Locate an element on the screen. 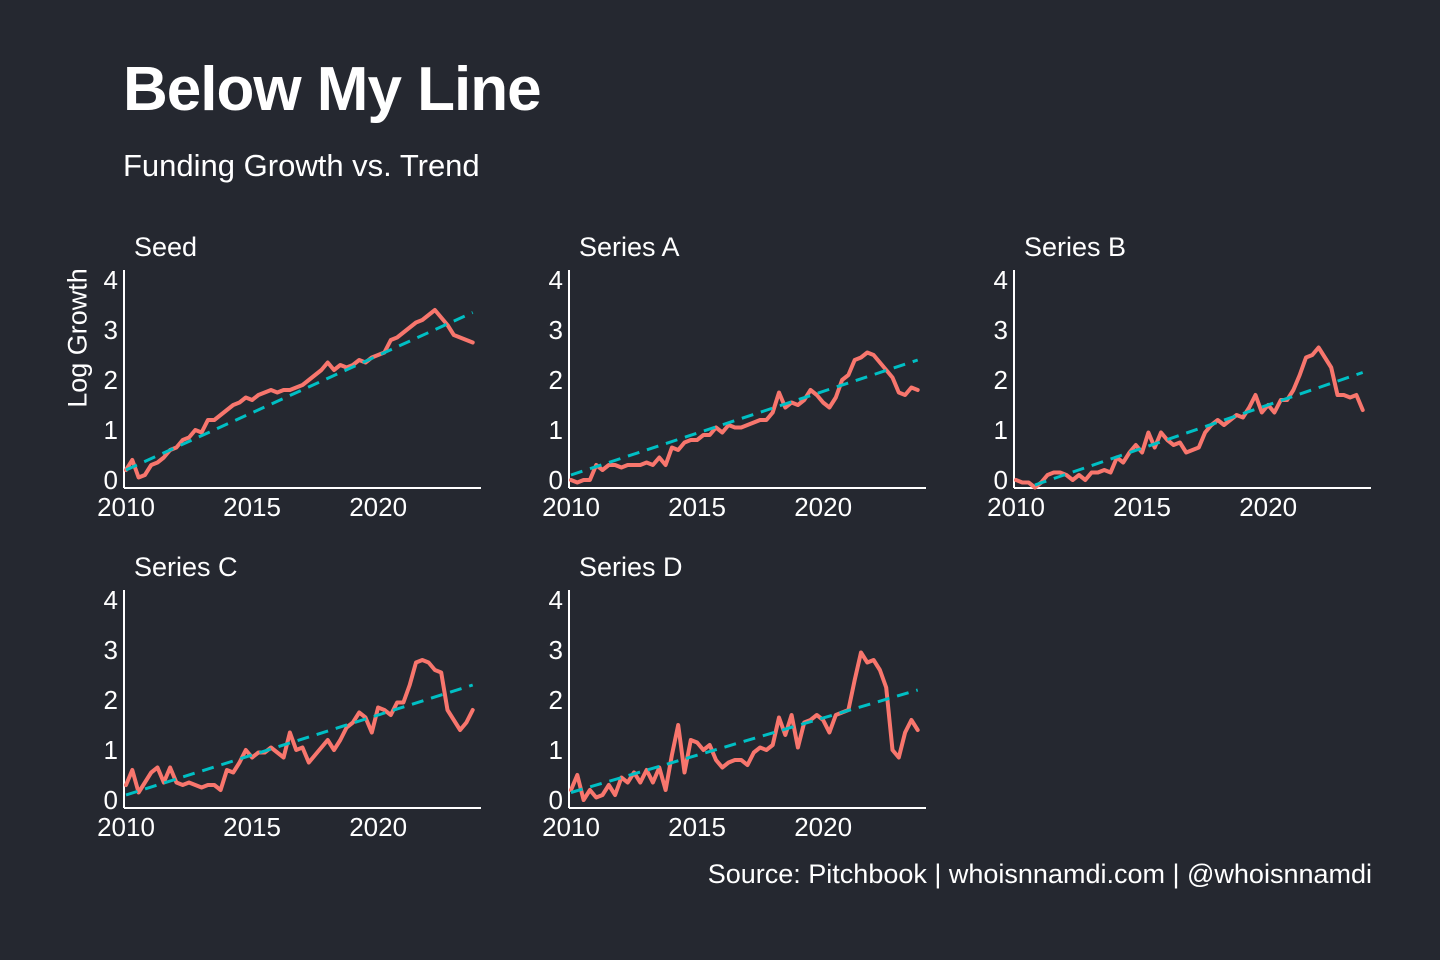 Image resolution: width=1440 pixels, height=960 pixels. trend-line-series-a is located at coordinates (744, 417).